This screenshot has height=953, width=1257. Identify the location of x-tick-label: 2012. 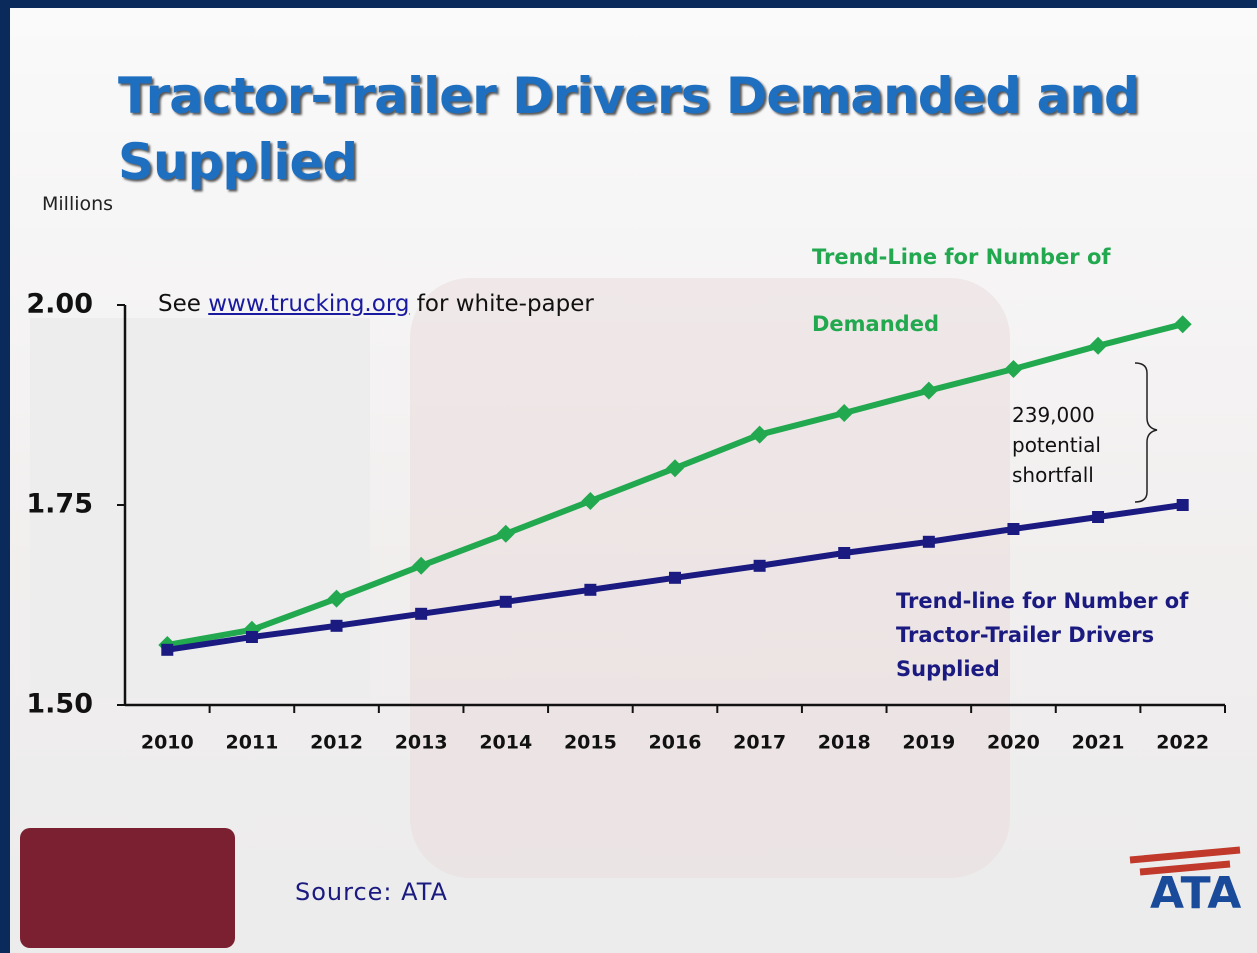
(336, 743).